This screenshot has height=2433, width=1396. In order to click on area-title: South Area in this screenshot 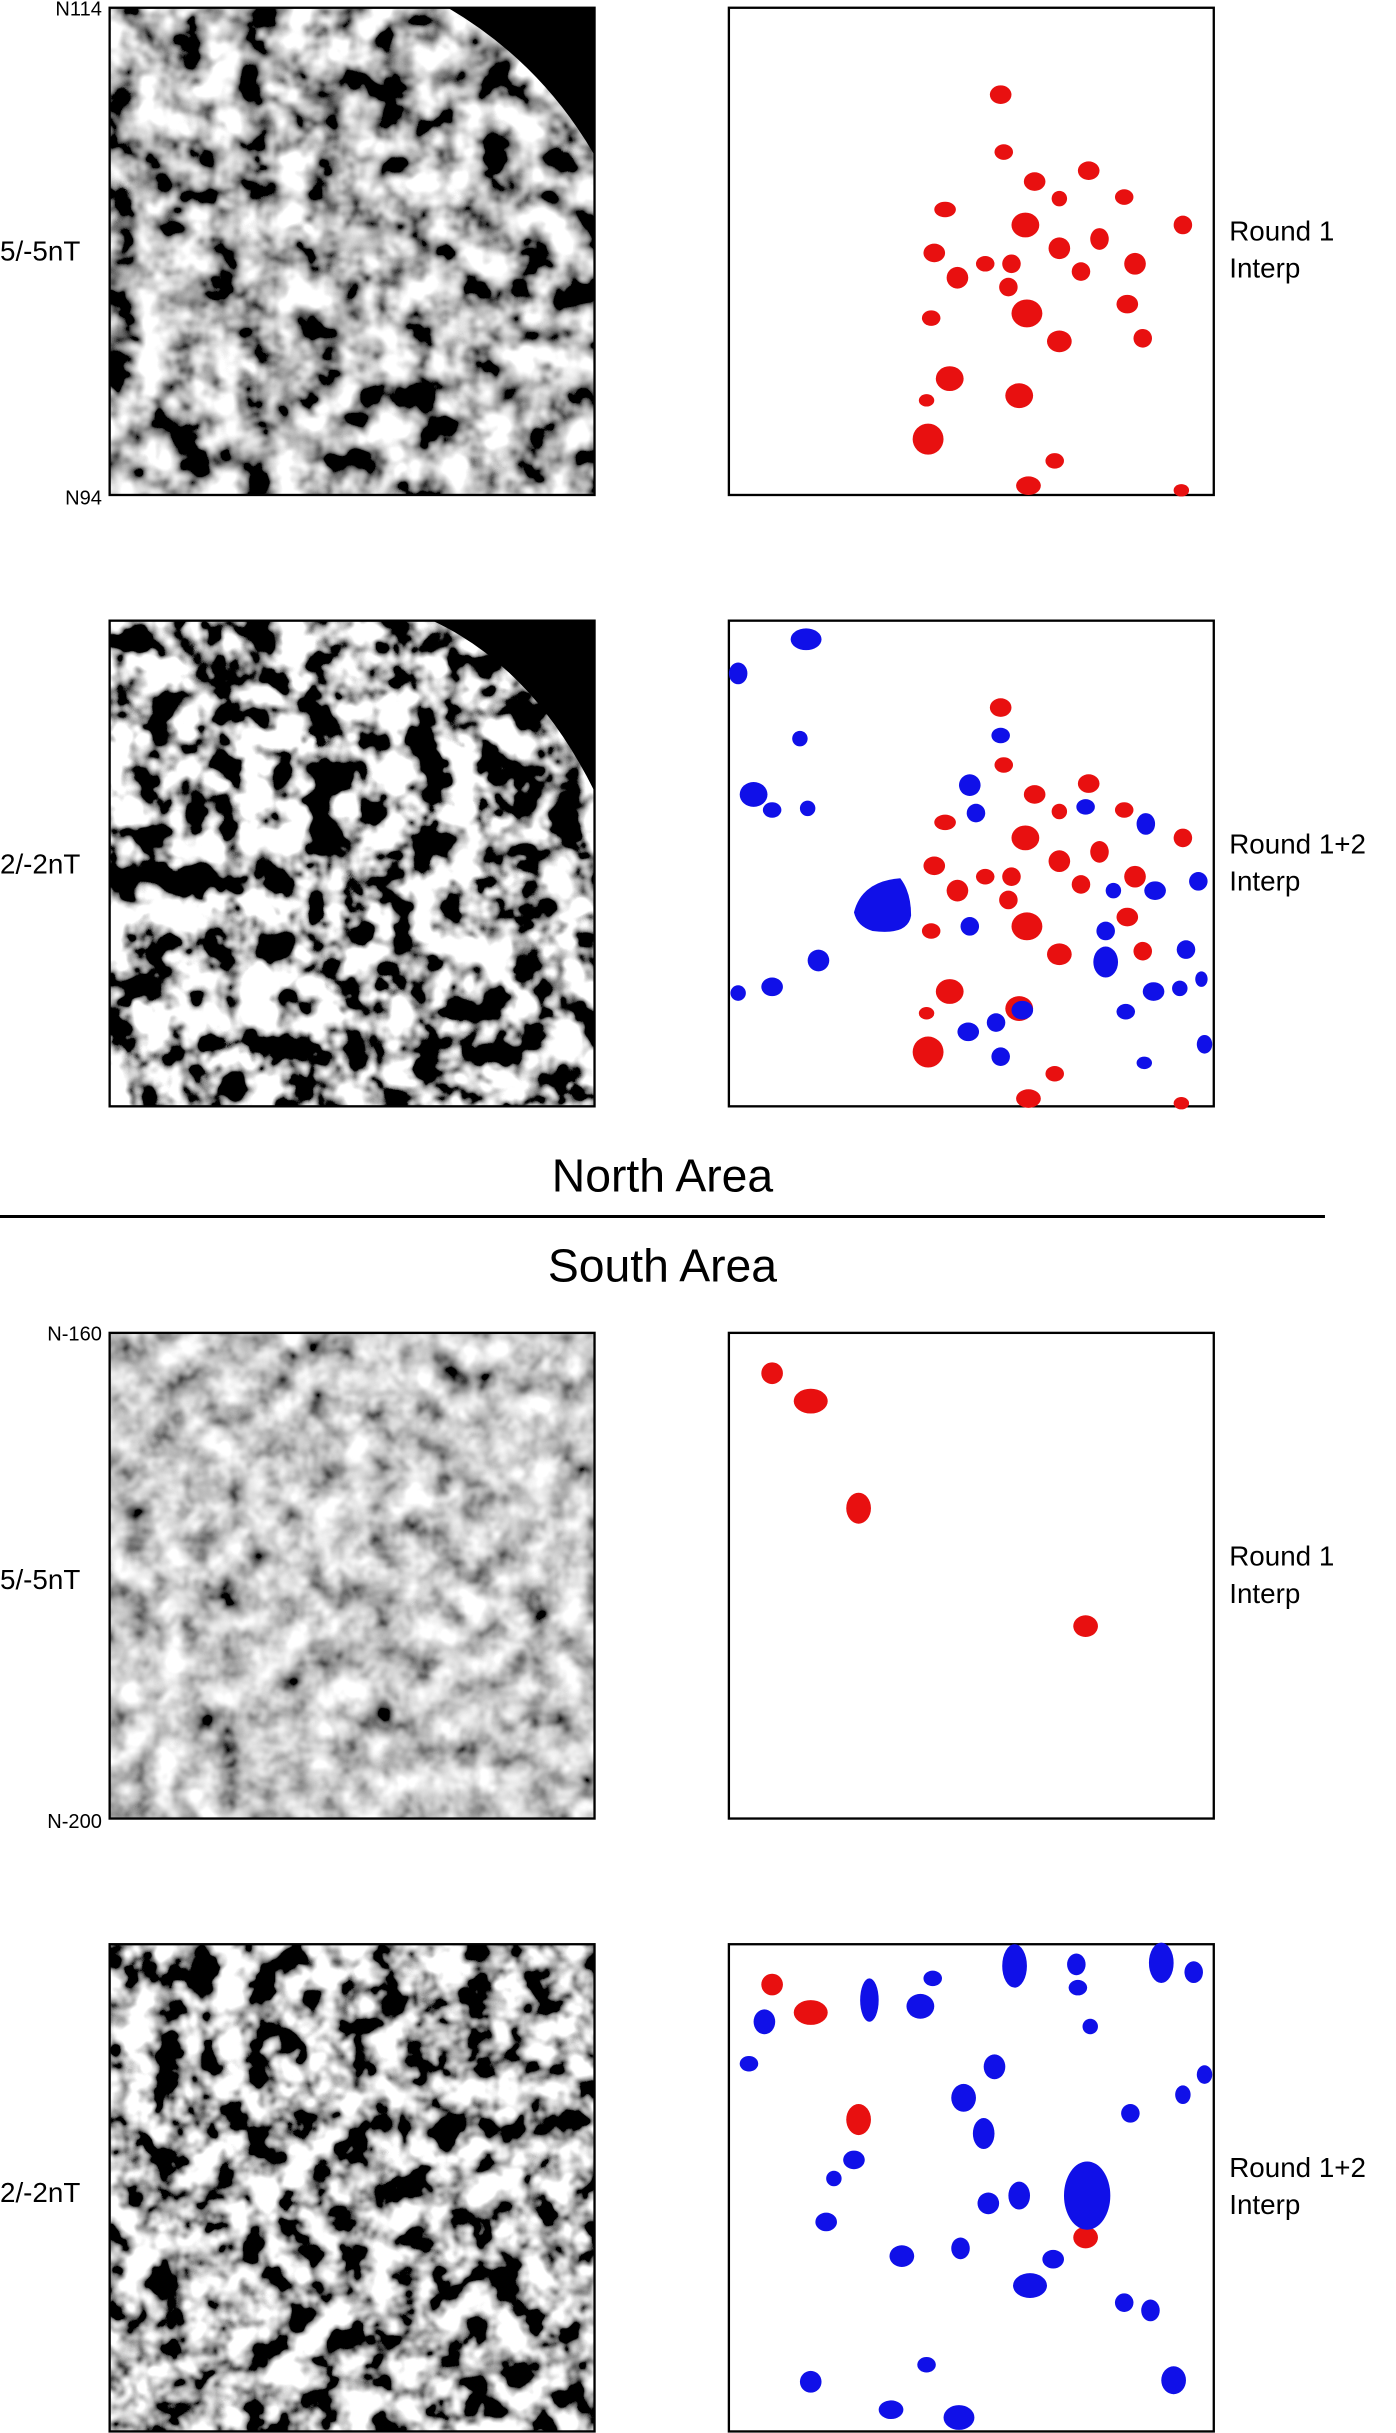, I will do `click(662, 1266)`.